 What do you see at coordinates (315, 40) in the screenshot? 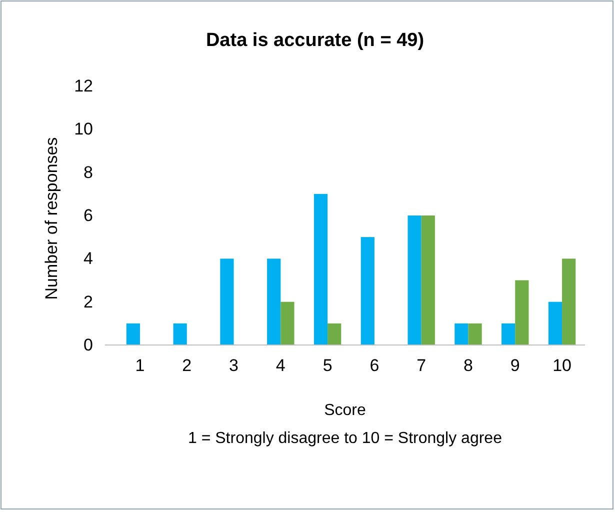
I see `chart-title: Data is accurate (n = 49)` at bounding box center [315, 40].